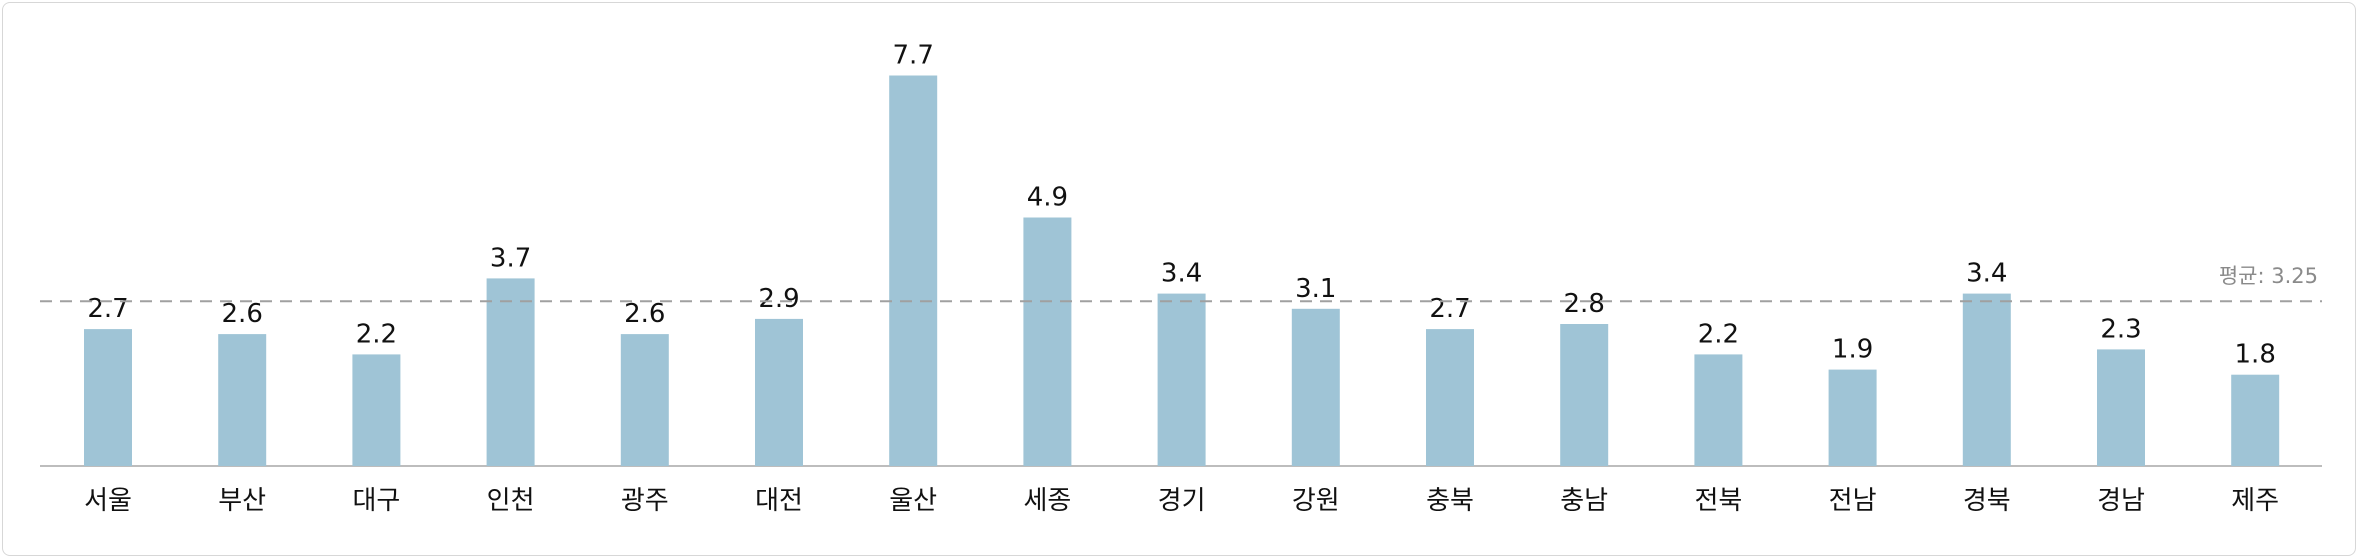  What do you see at coordinates (108, 501) in the screenshot?
I see `category-label-1: 서울` at bounding box center [108, 501].